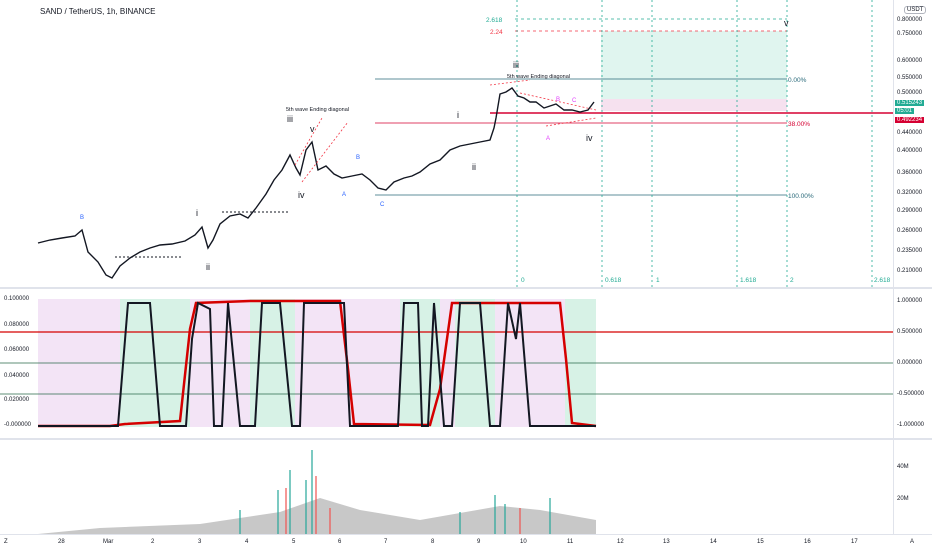 The height and width of the screenshot is (551, 932). What do you see at coordinates (294, 542) in the screenshot?
I see `time-tick: 5` at bounding box center [294, 542].